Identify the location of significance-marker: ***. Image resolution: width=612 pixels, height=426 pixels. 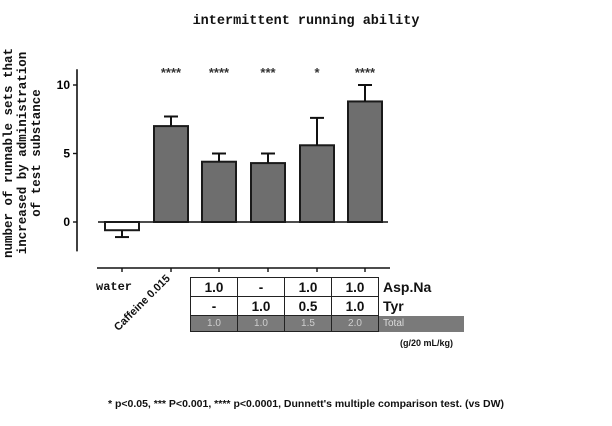
(268, 72).